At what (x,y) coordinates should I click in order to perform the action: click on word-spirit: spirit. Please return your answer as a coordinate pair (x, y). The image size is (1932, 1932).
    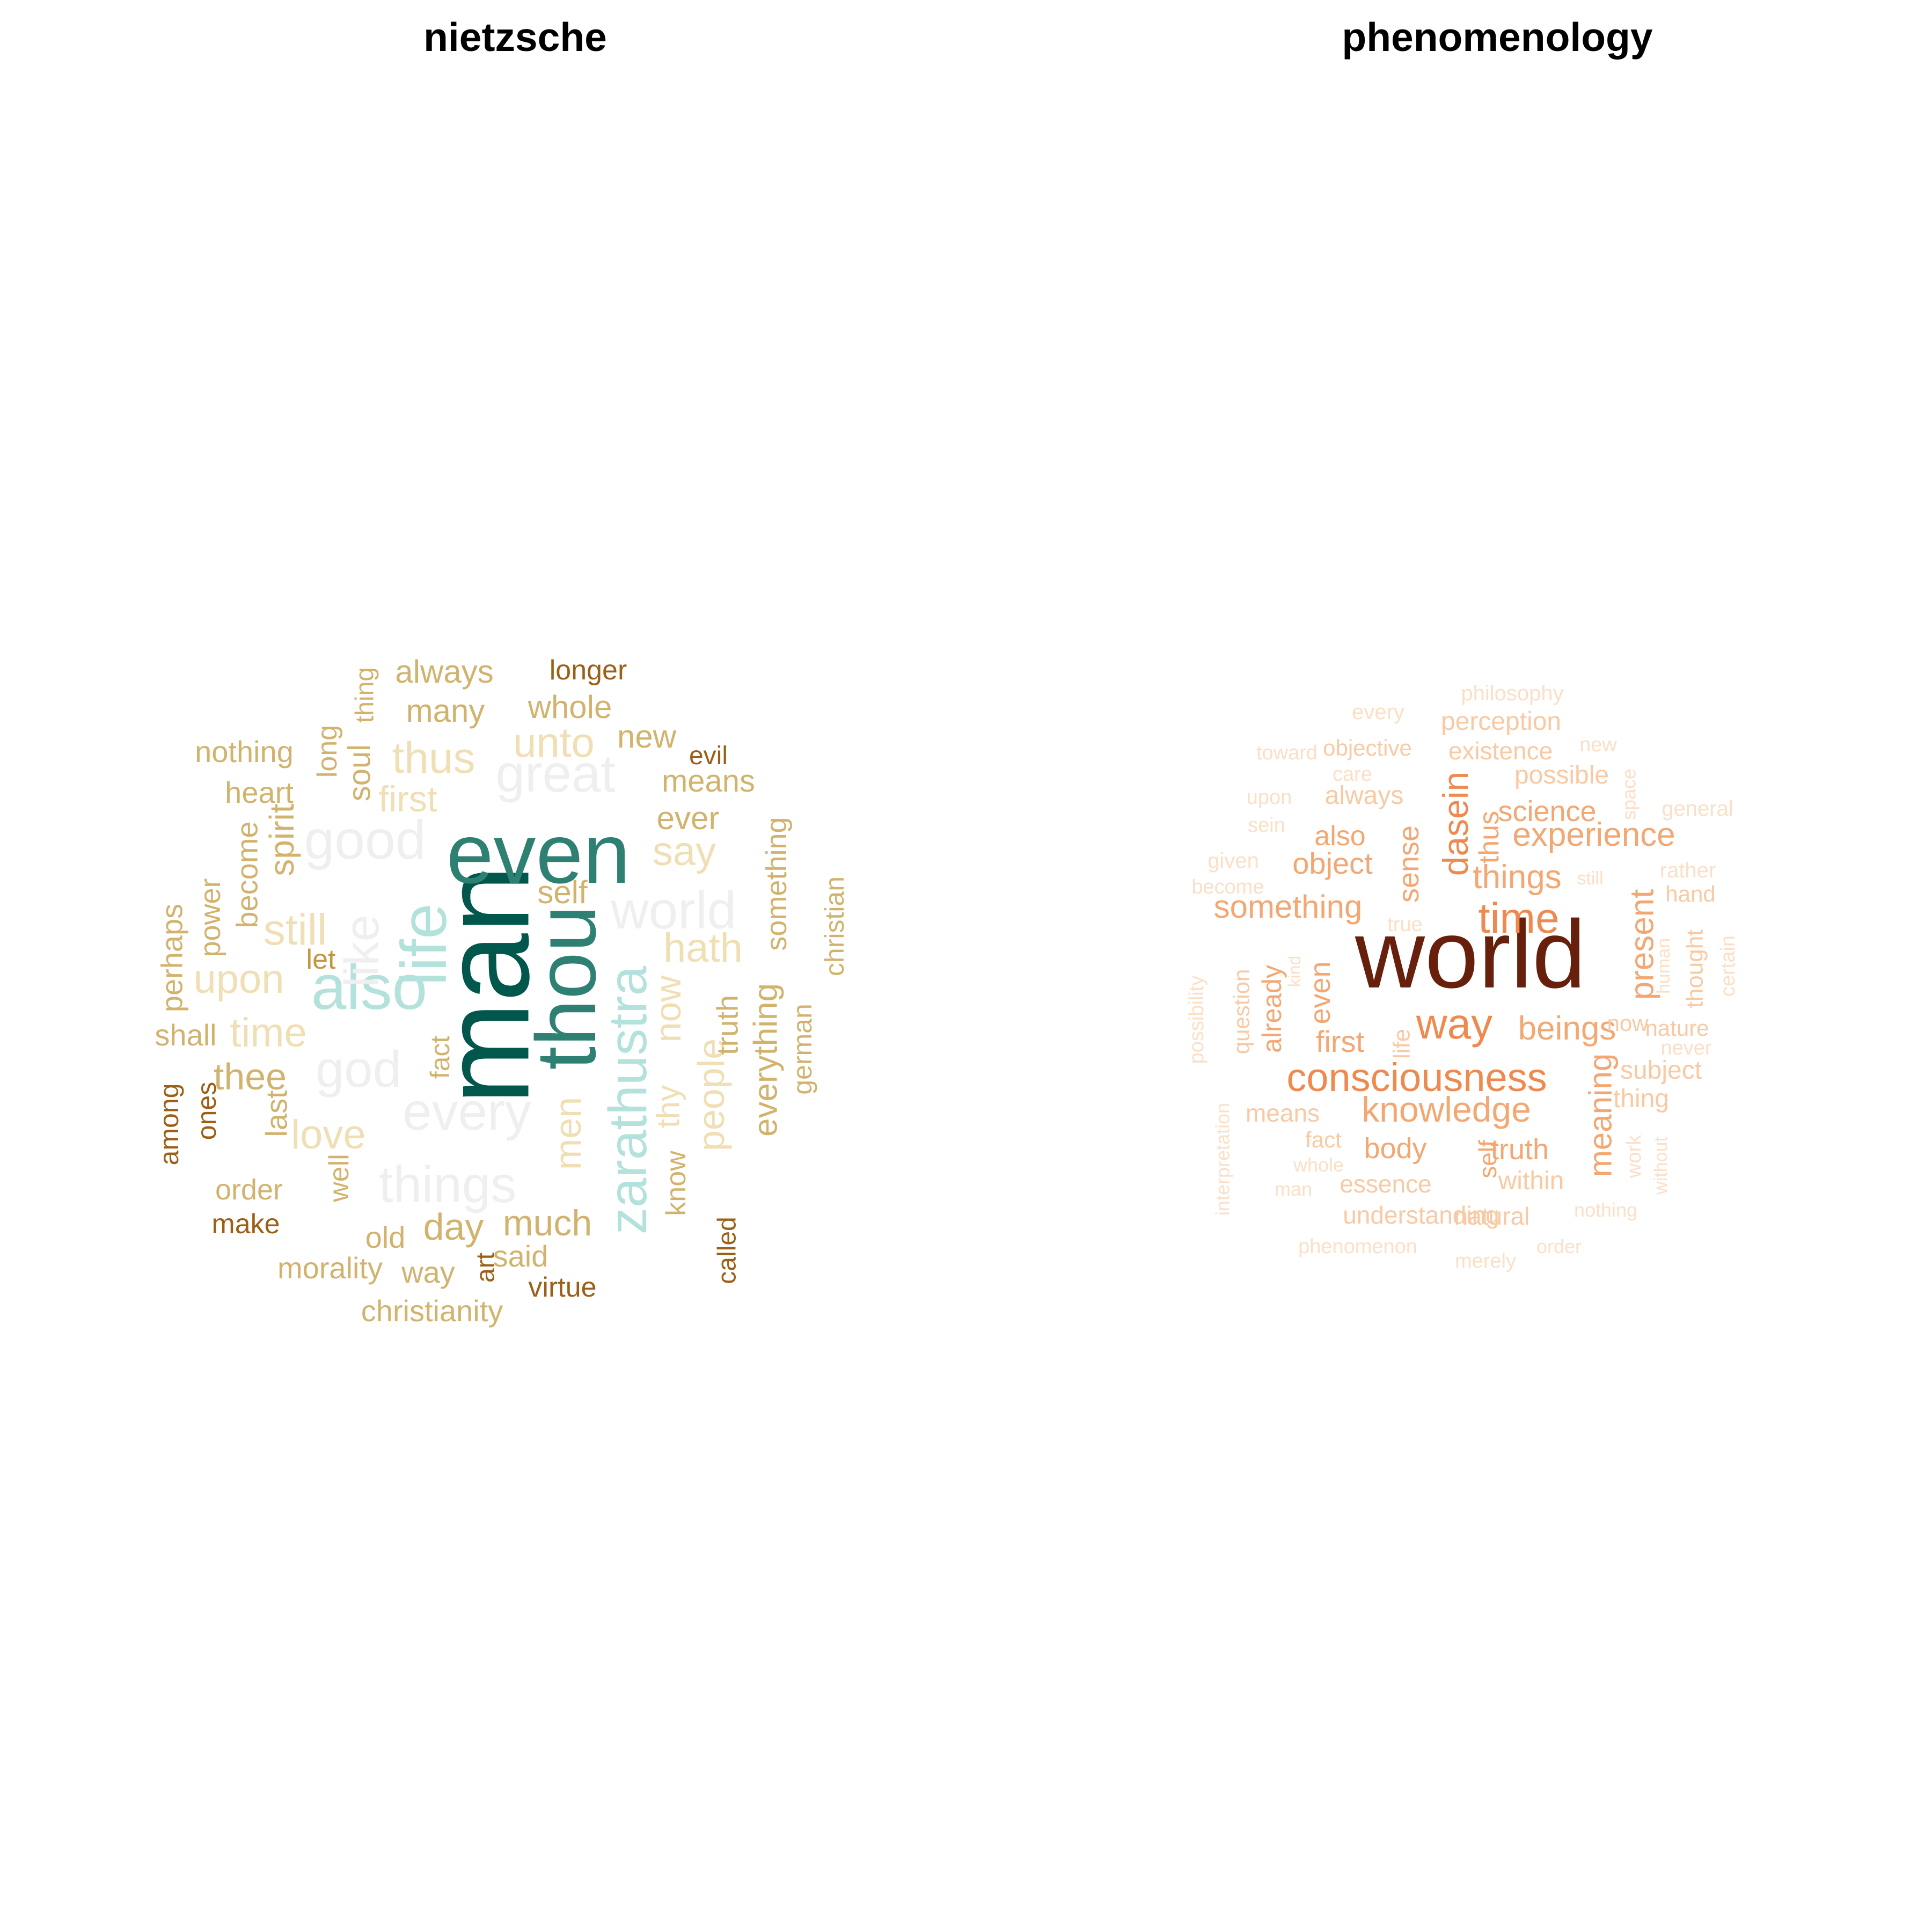
    Looking at the image, I should click on (281, 839).